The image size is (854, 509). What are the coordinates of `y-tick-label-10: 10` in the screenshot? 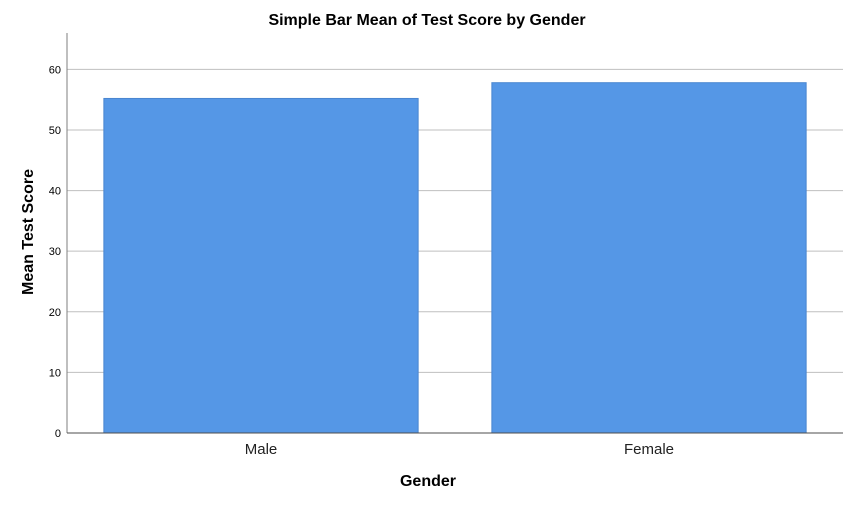 It's located at (55, 373).